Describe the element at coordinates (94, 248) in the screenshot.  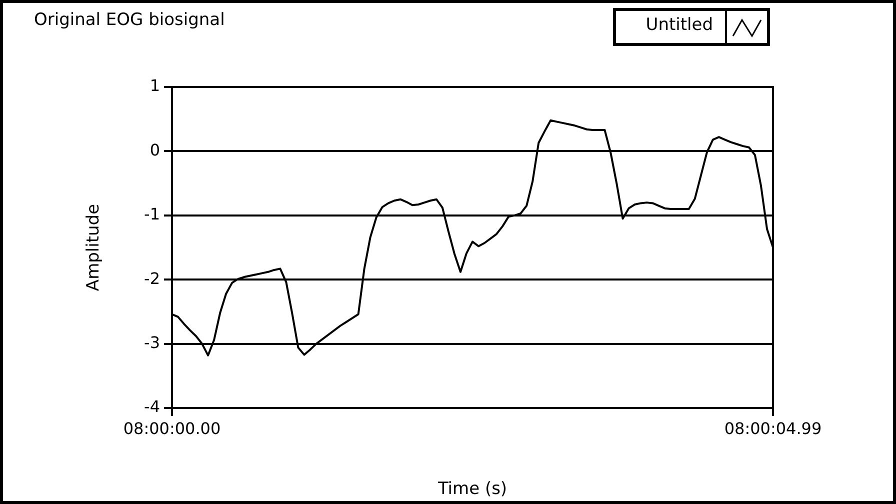
I see `y-axis-title: Amplitude` at that location.